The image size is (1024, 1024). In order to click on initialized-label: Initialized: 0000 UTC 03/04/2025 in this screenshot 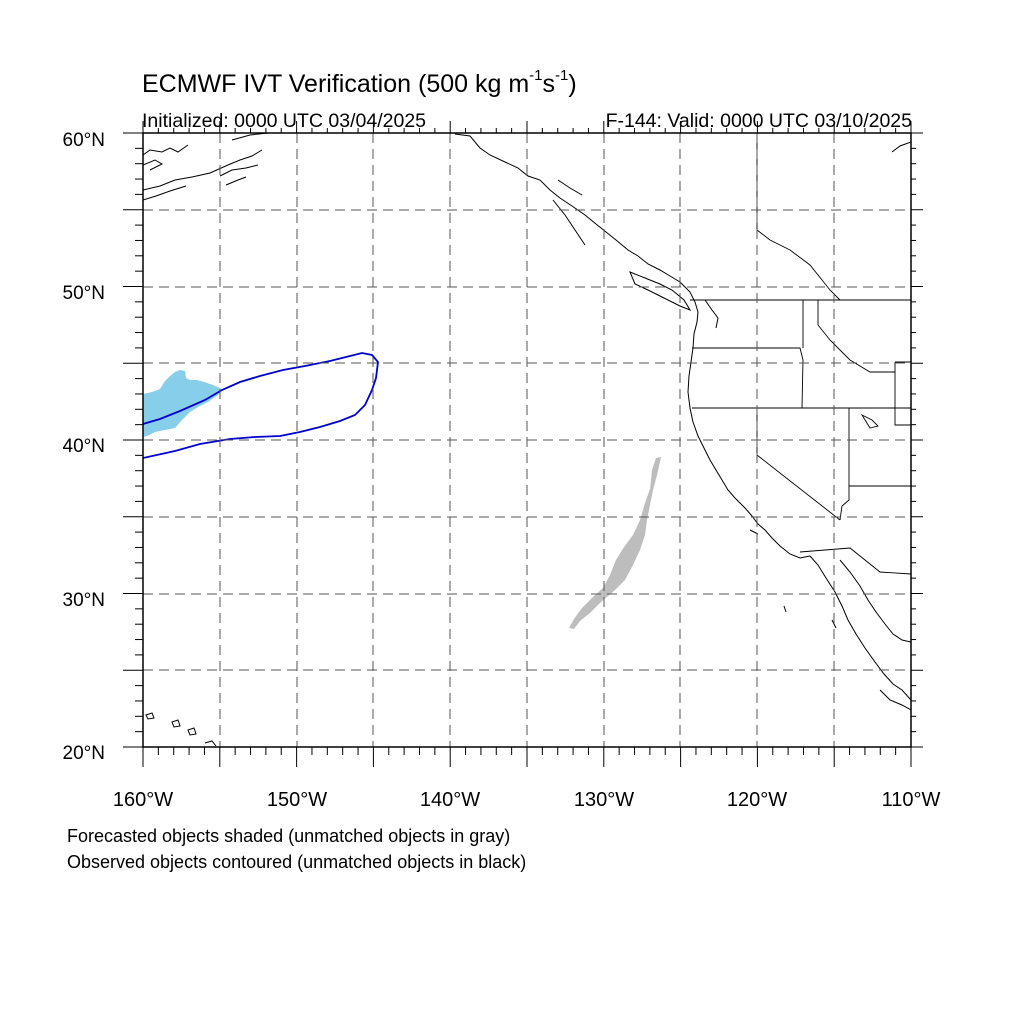, I will do `click(284, 121)`.